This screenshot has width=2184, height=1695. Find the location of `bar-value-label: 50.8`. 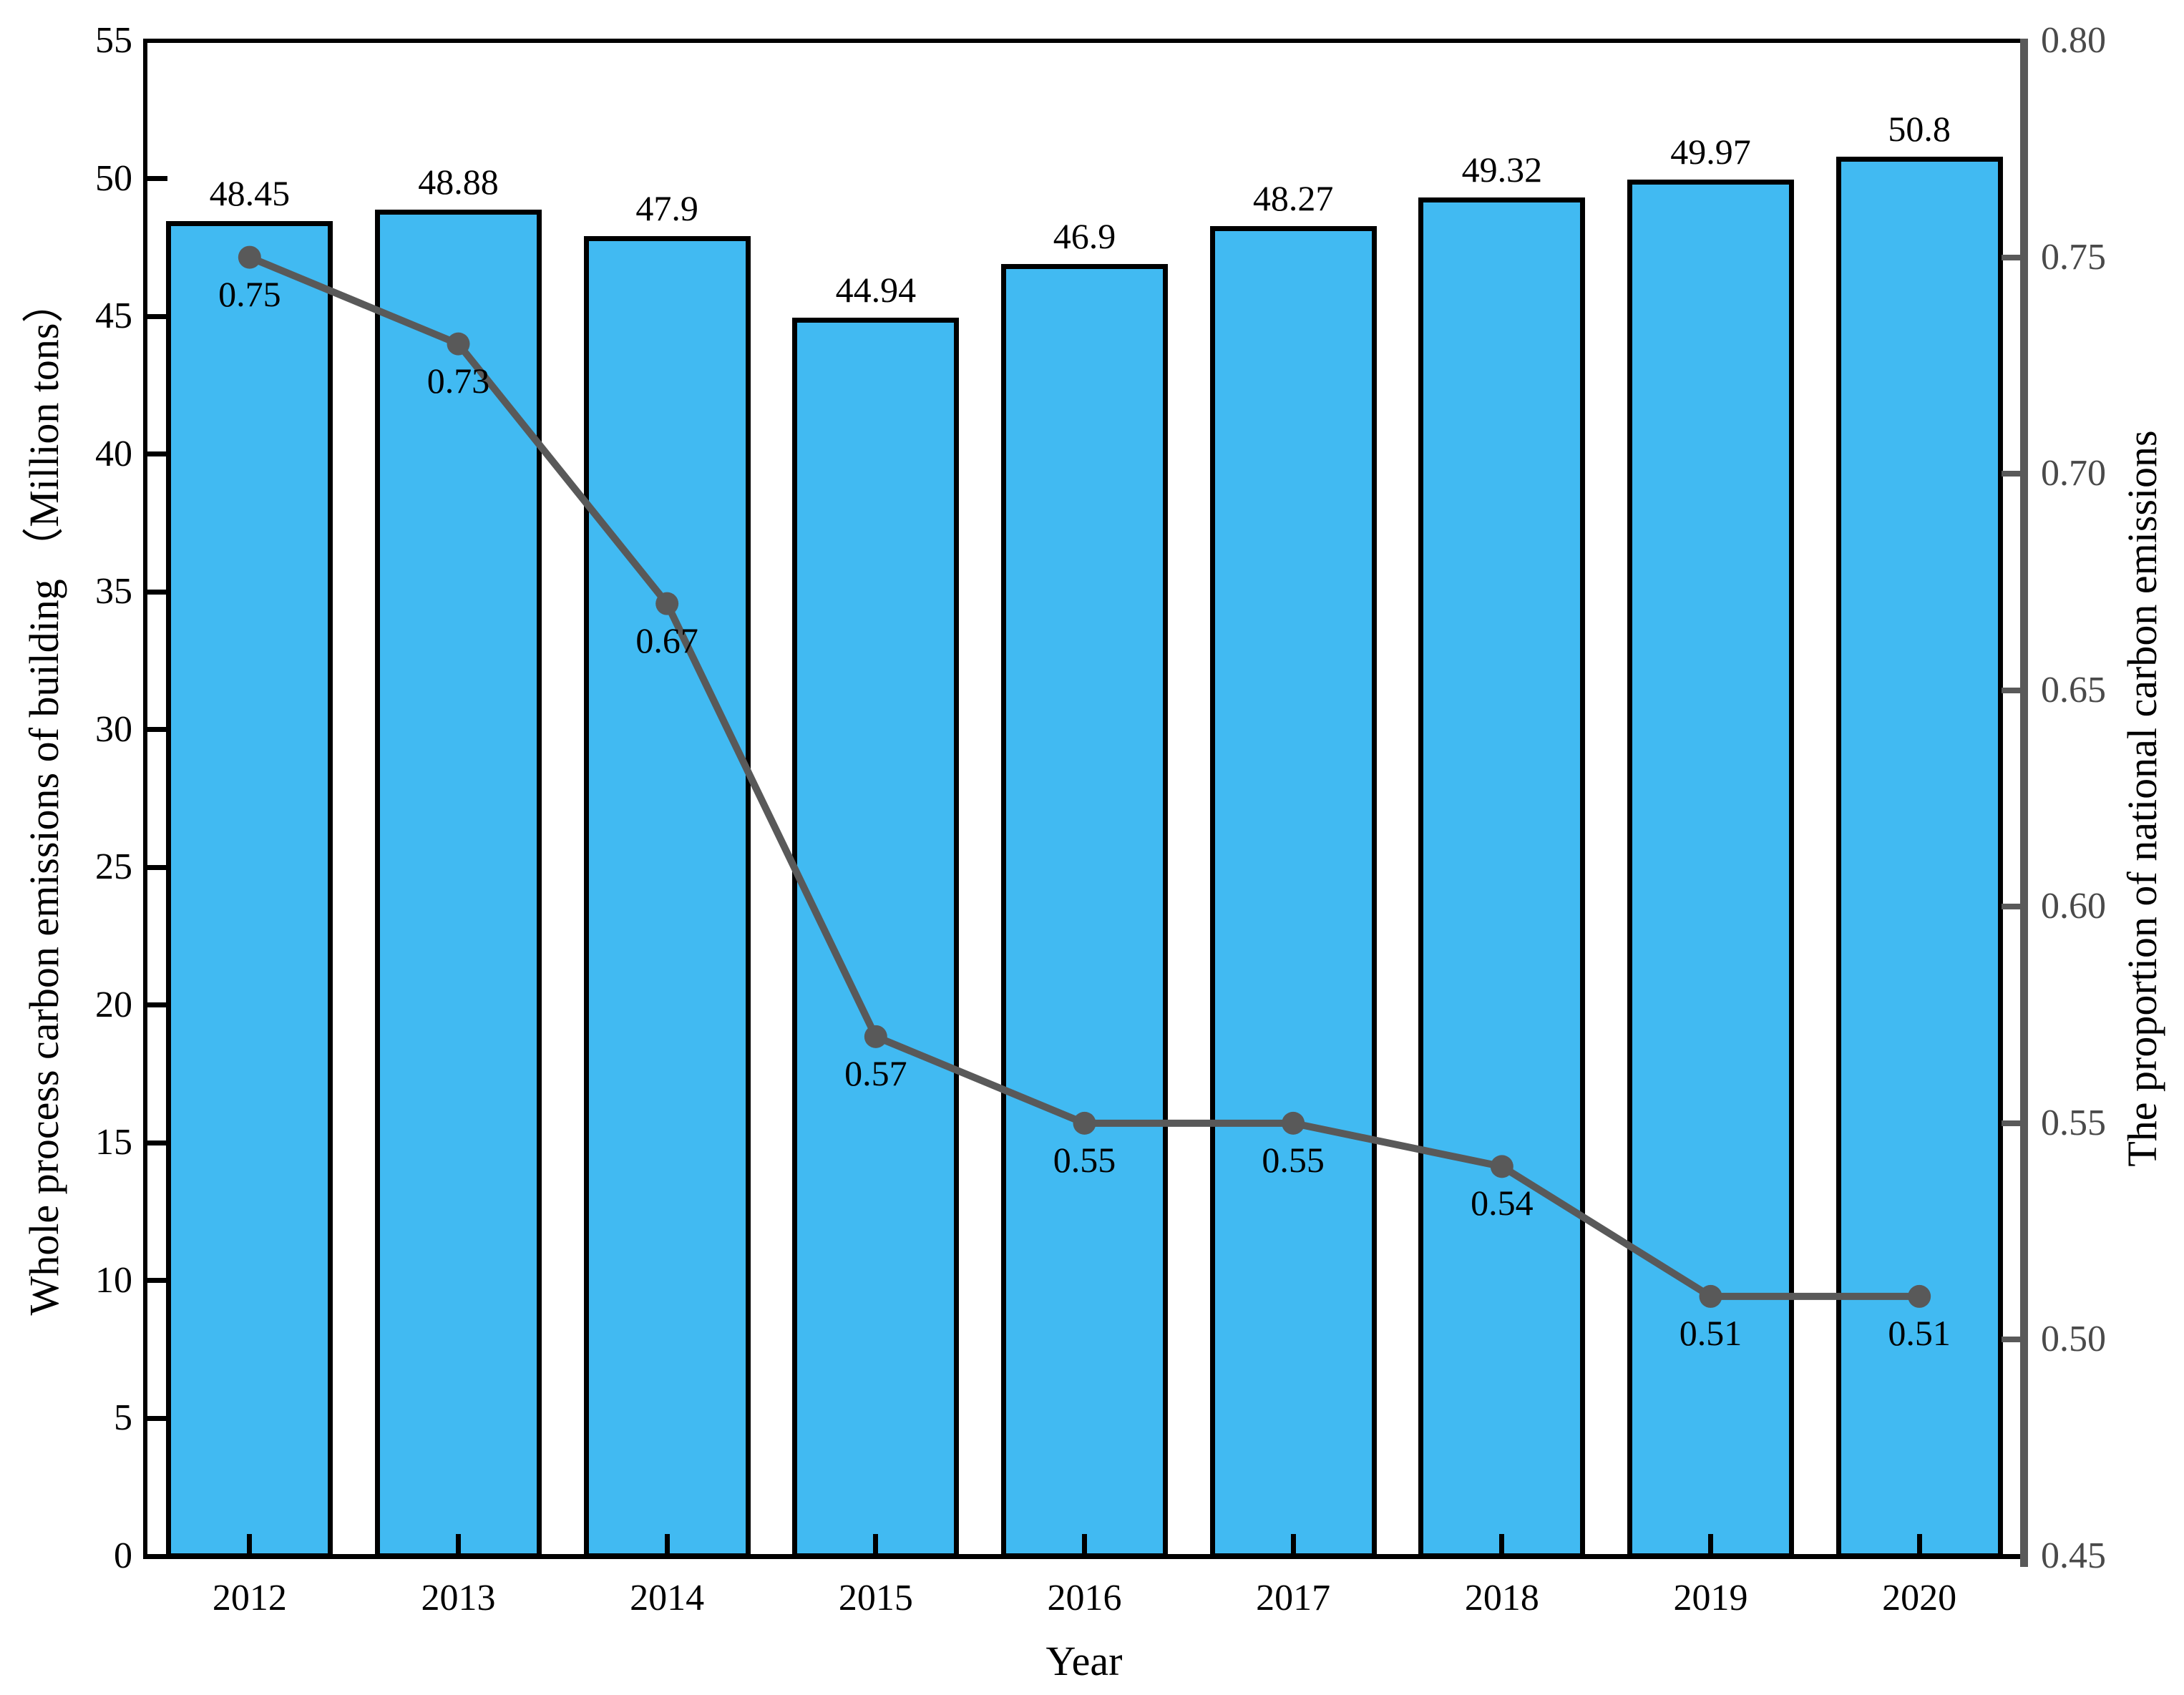

bar-value-label: 50.8 is located at coordinates (1919, 128).